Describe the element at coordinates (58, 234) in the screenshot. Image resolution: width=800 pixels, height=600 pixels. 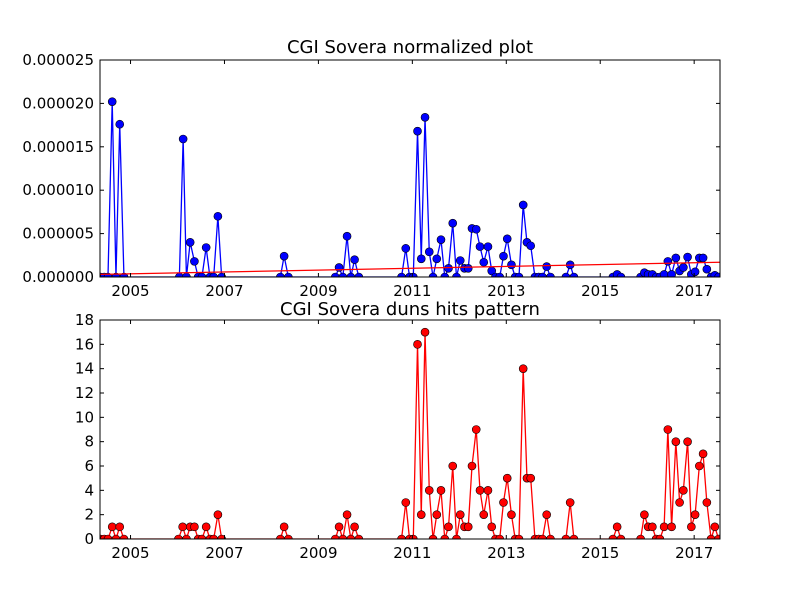
I see `y-tick-label: 0.000005` at that location.